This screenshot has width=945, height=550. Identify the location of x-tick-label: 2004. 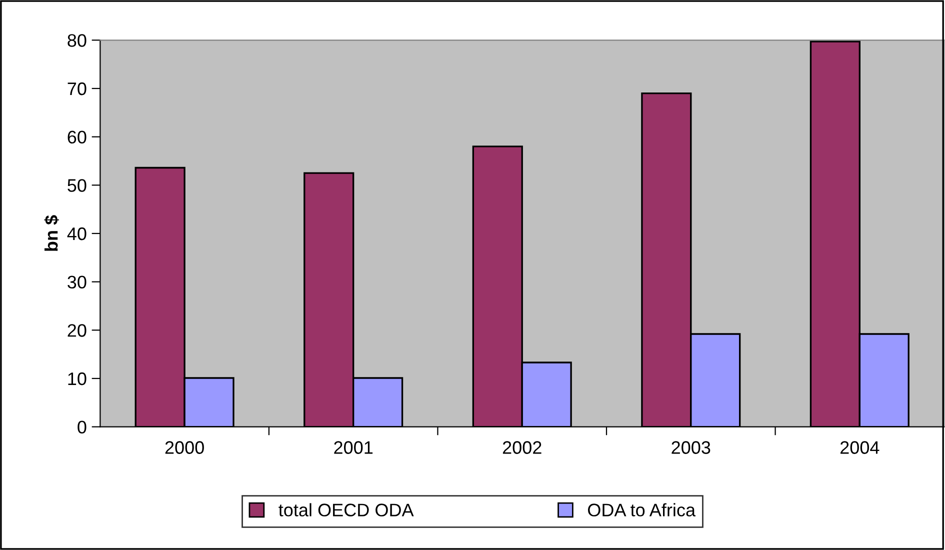
(860, 447).